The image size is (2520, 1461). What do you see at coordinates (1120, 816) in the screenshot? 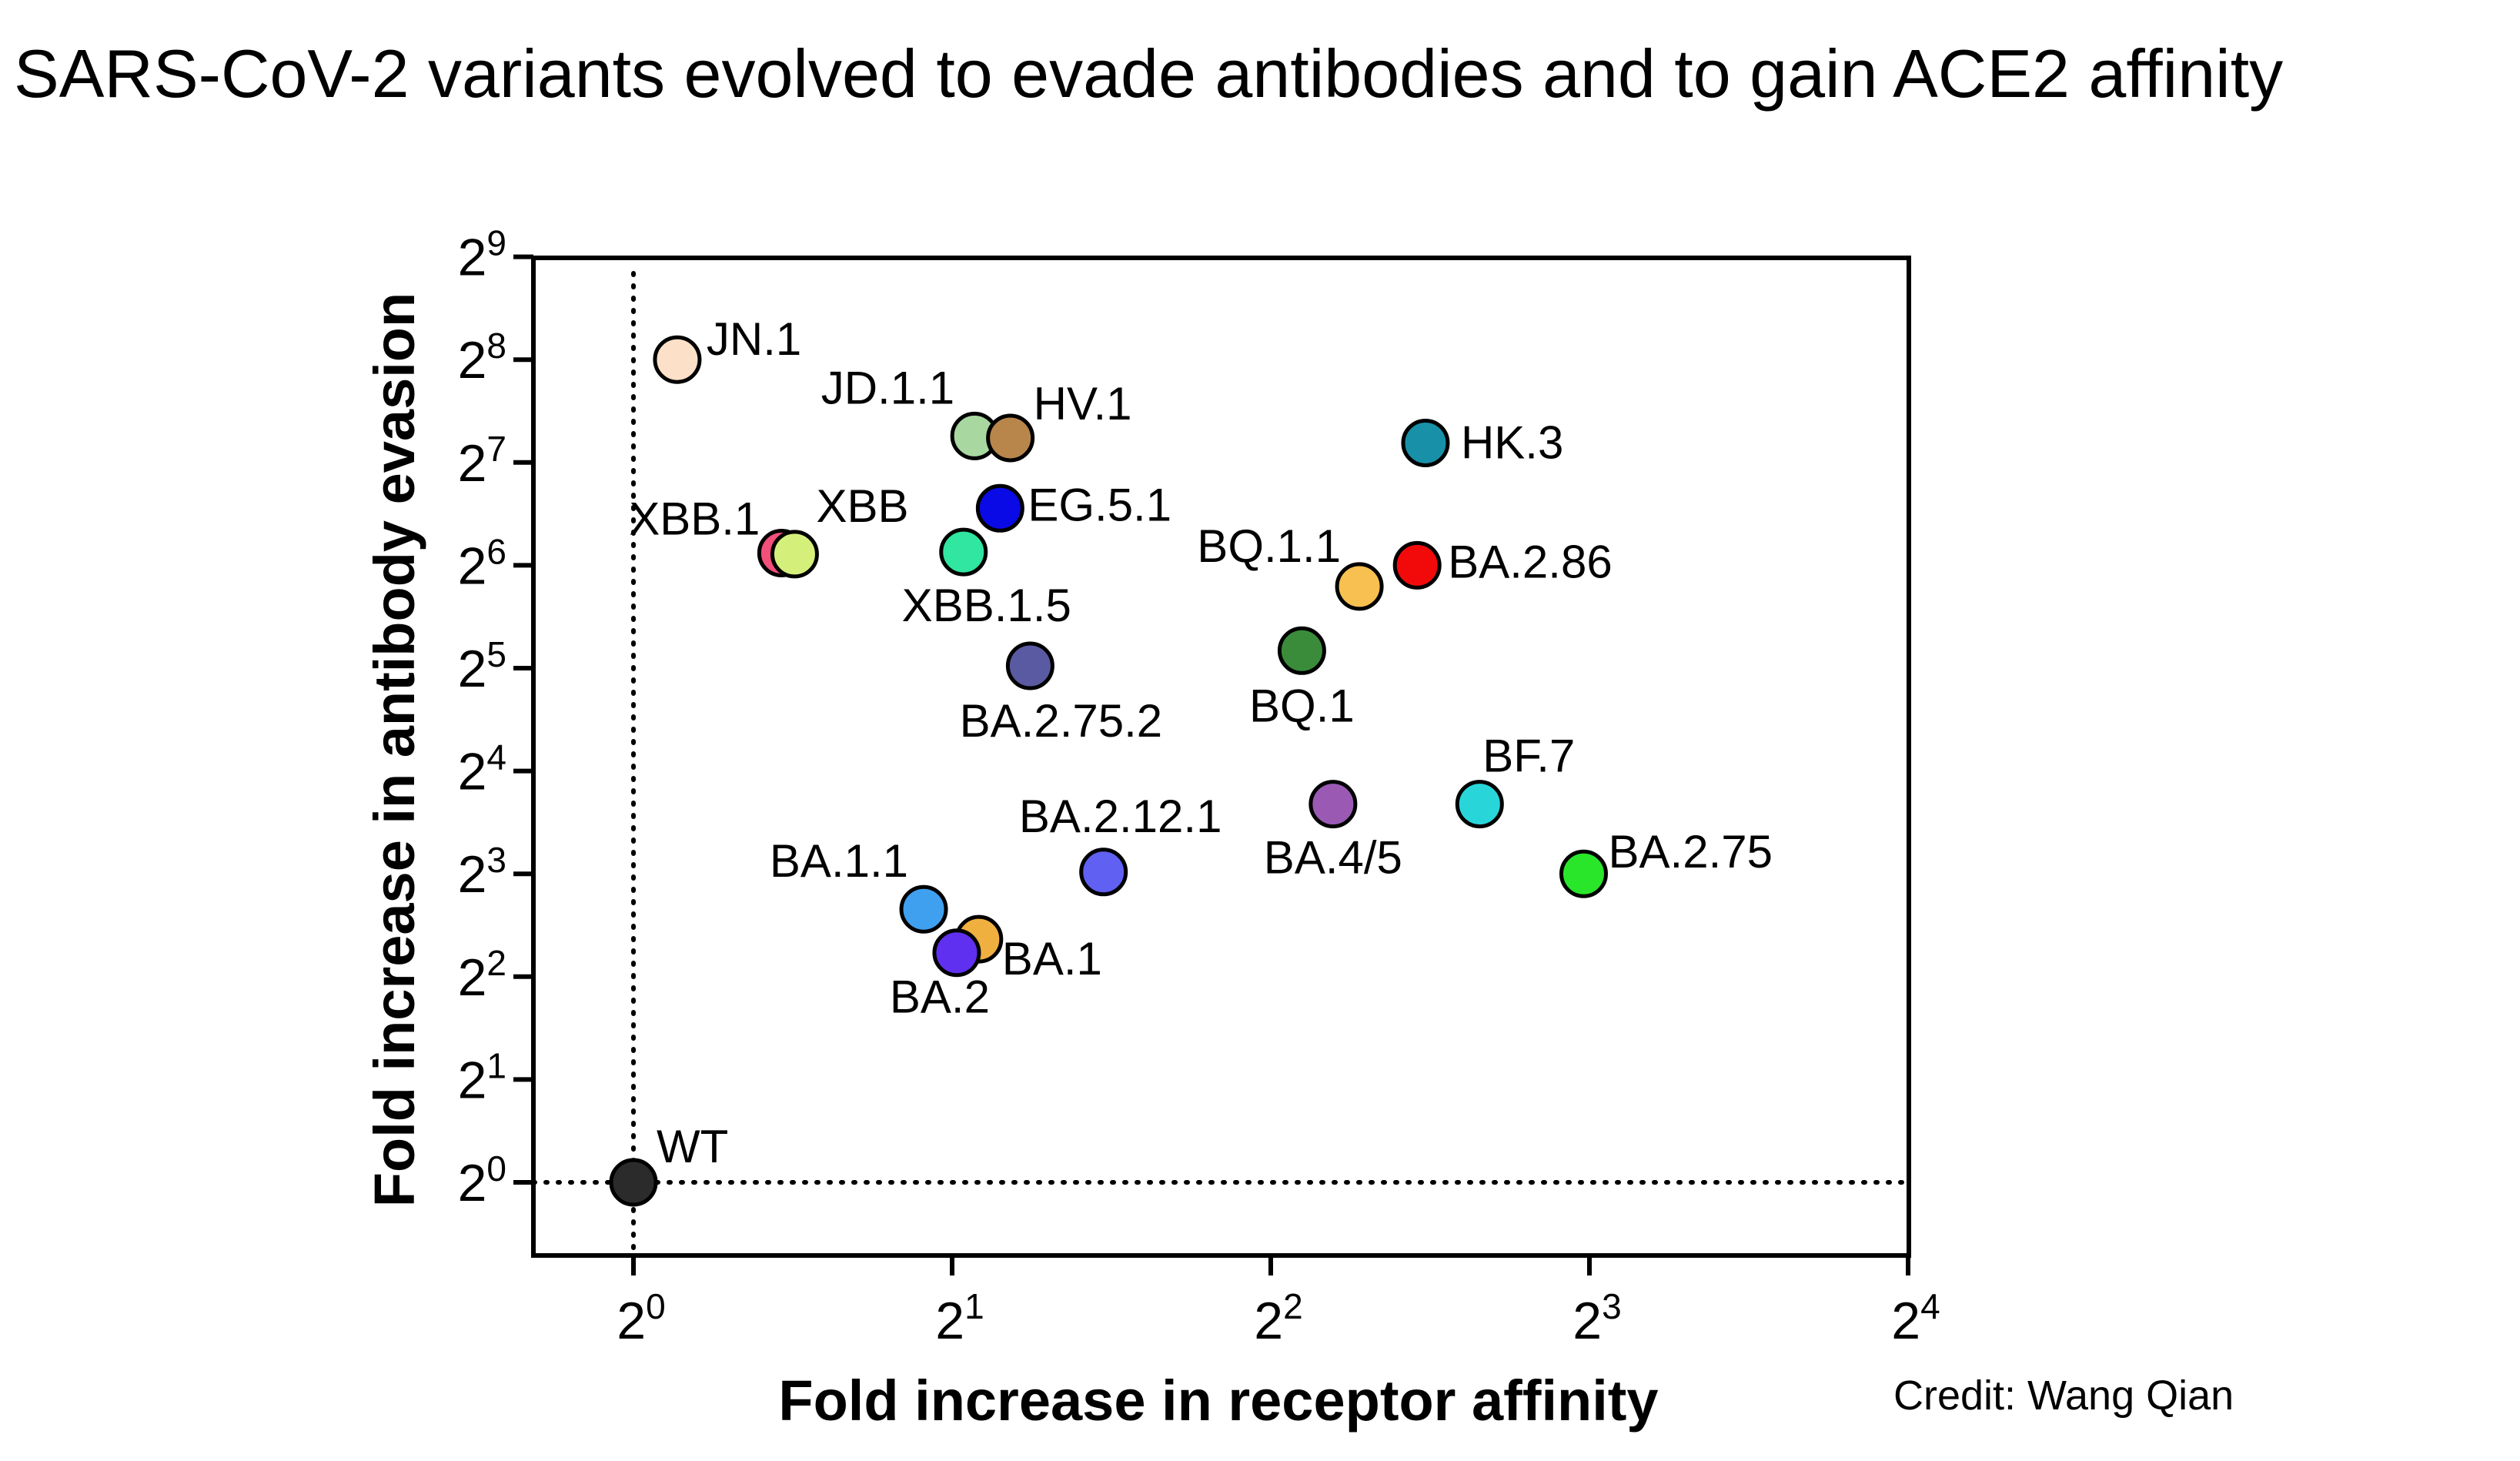
I see `point-label-ba-2-12-1: BA.2.12.1` at bounding box center [1120, 816].